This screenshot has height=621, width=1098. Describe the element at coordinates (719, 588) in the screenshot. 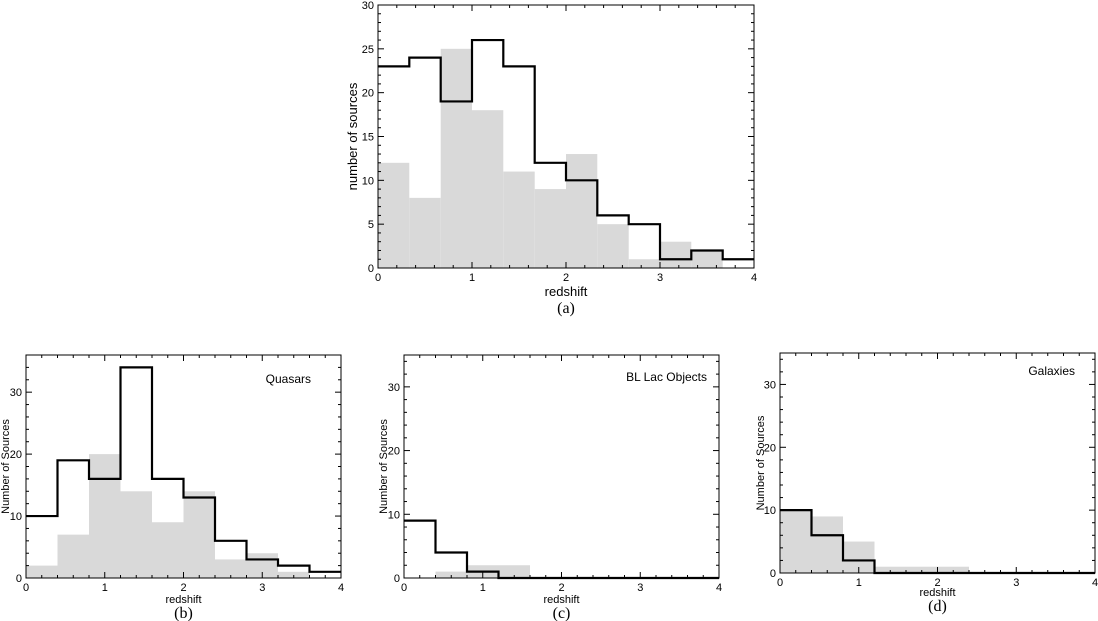

I see `panel-c-xtick-label: 4` at that location.